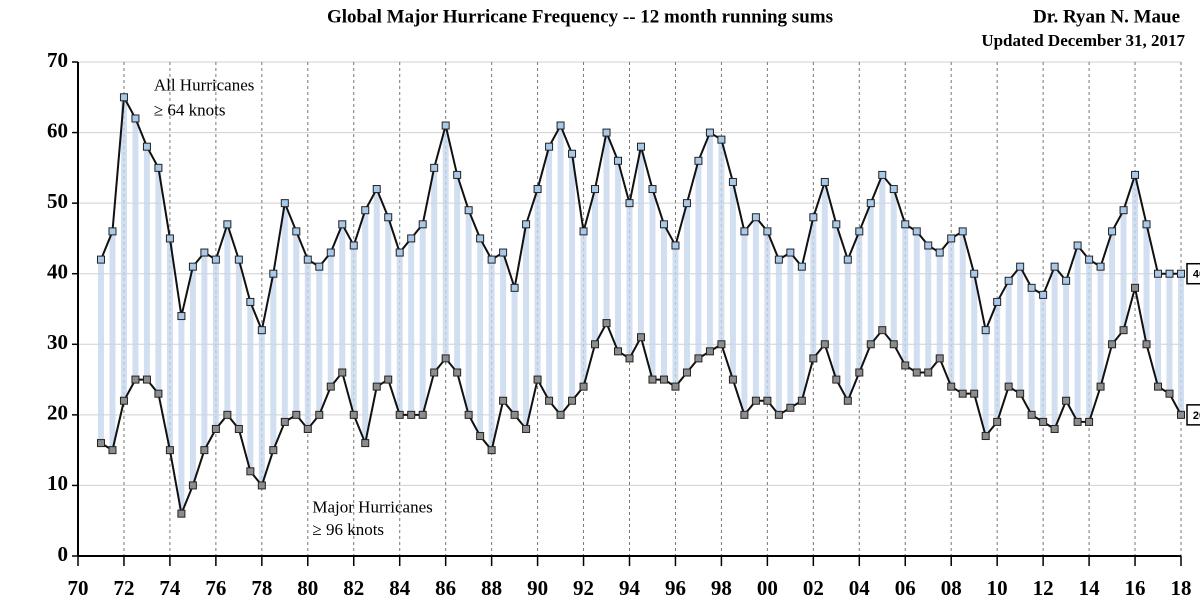  Describe the element at coordinates (1106, 16) in the screenshot. I see `author: Dr. Ryan N. Maue` at that location.